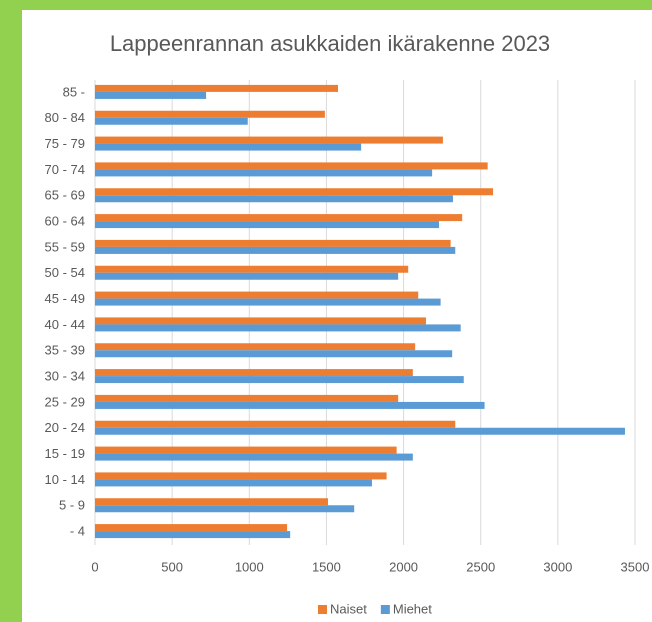  I want to click on legend-label: Miehet, so click(412, 608).